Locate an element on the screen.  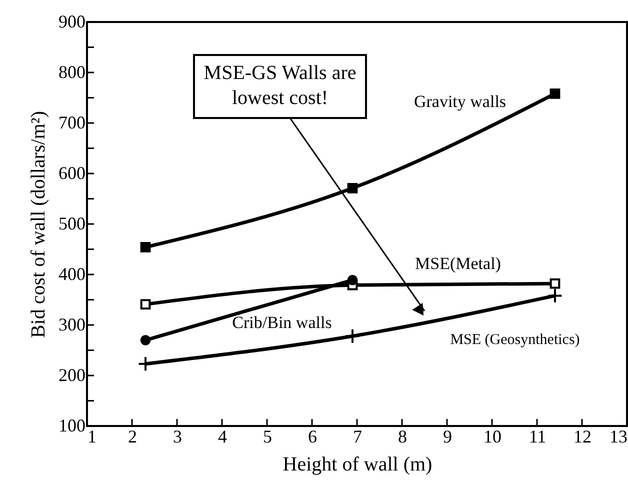
x-tick-label: 13 is located at coordinates (619, 436).